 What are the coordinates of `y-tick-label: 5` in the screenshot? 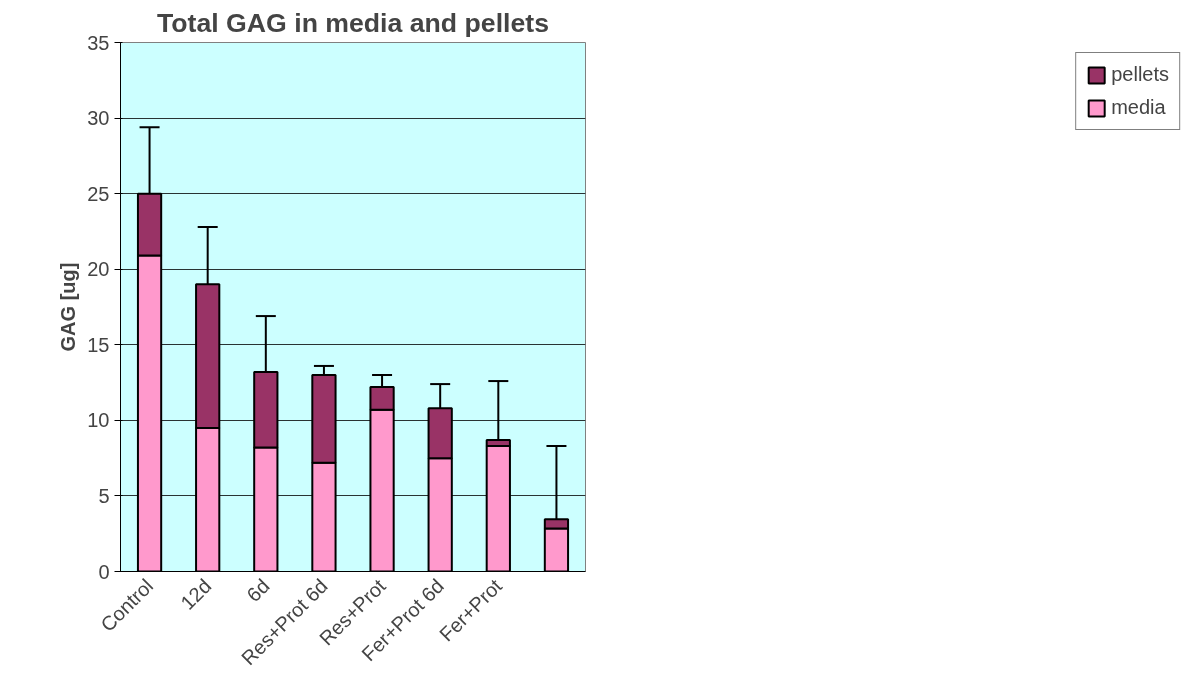 It's located at (104, 495).